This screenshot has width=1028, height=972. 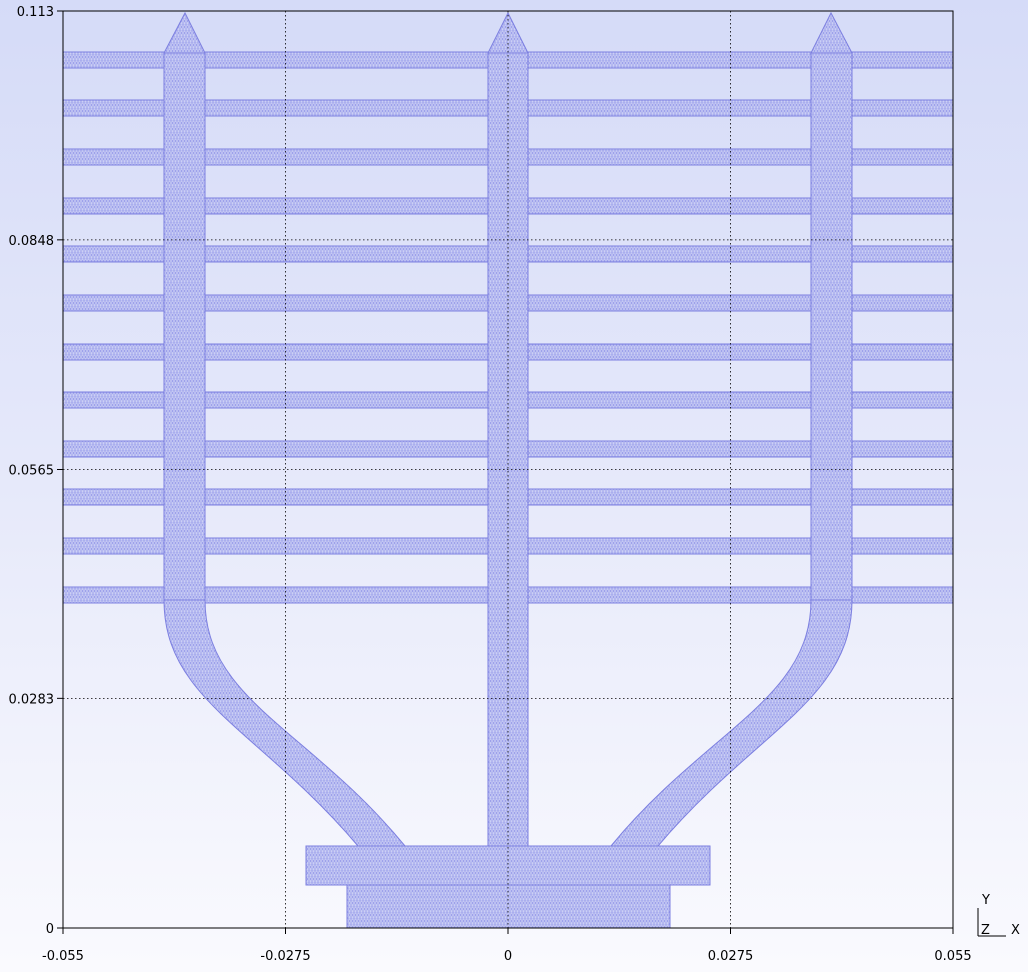 I want to click on x-tick-label: -0.0275, so click(x=285, y=956).